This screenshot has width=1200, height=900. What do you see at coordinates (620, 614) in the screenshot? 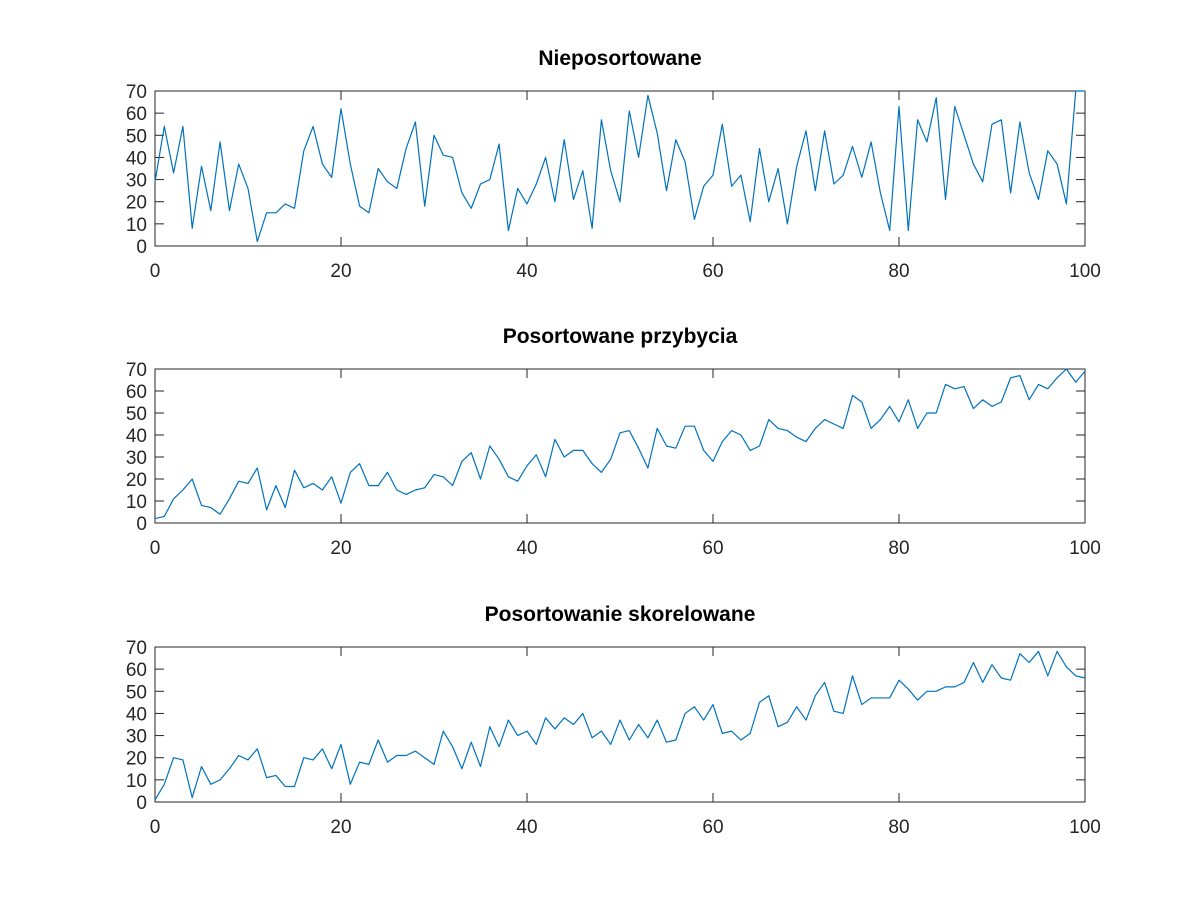
I see `chart-title: Posortowanie skorelowane` at bounding box center [620, 614].